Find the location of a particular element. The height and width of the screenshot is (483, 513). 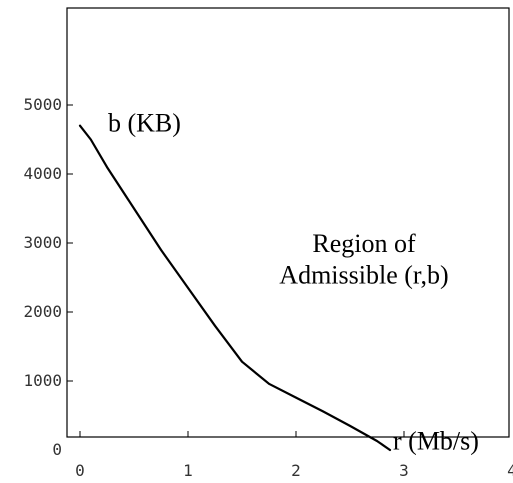

x-tick-label: 2 is located at coordinates (296, 470).